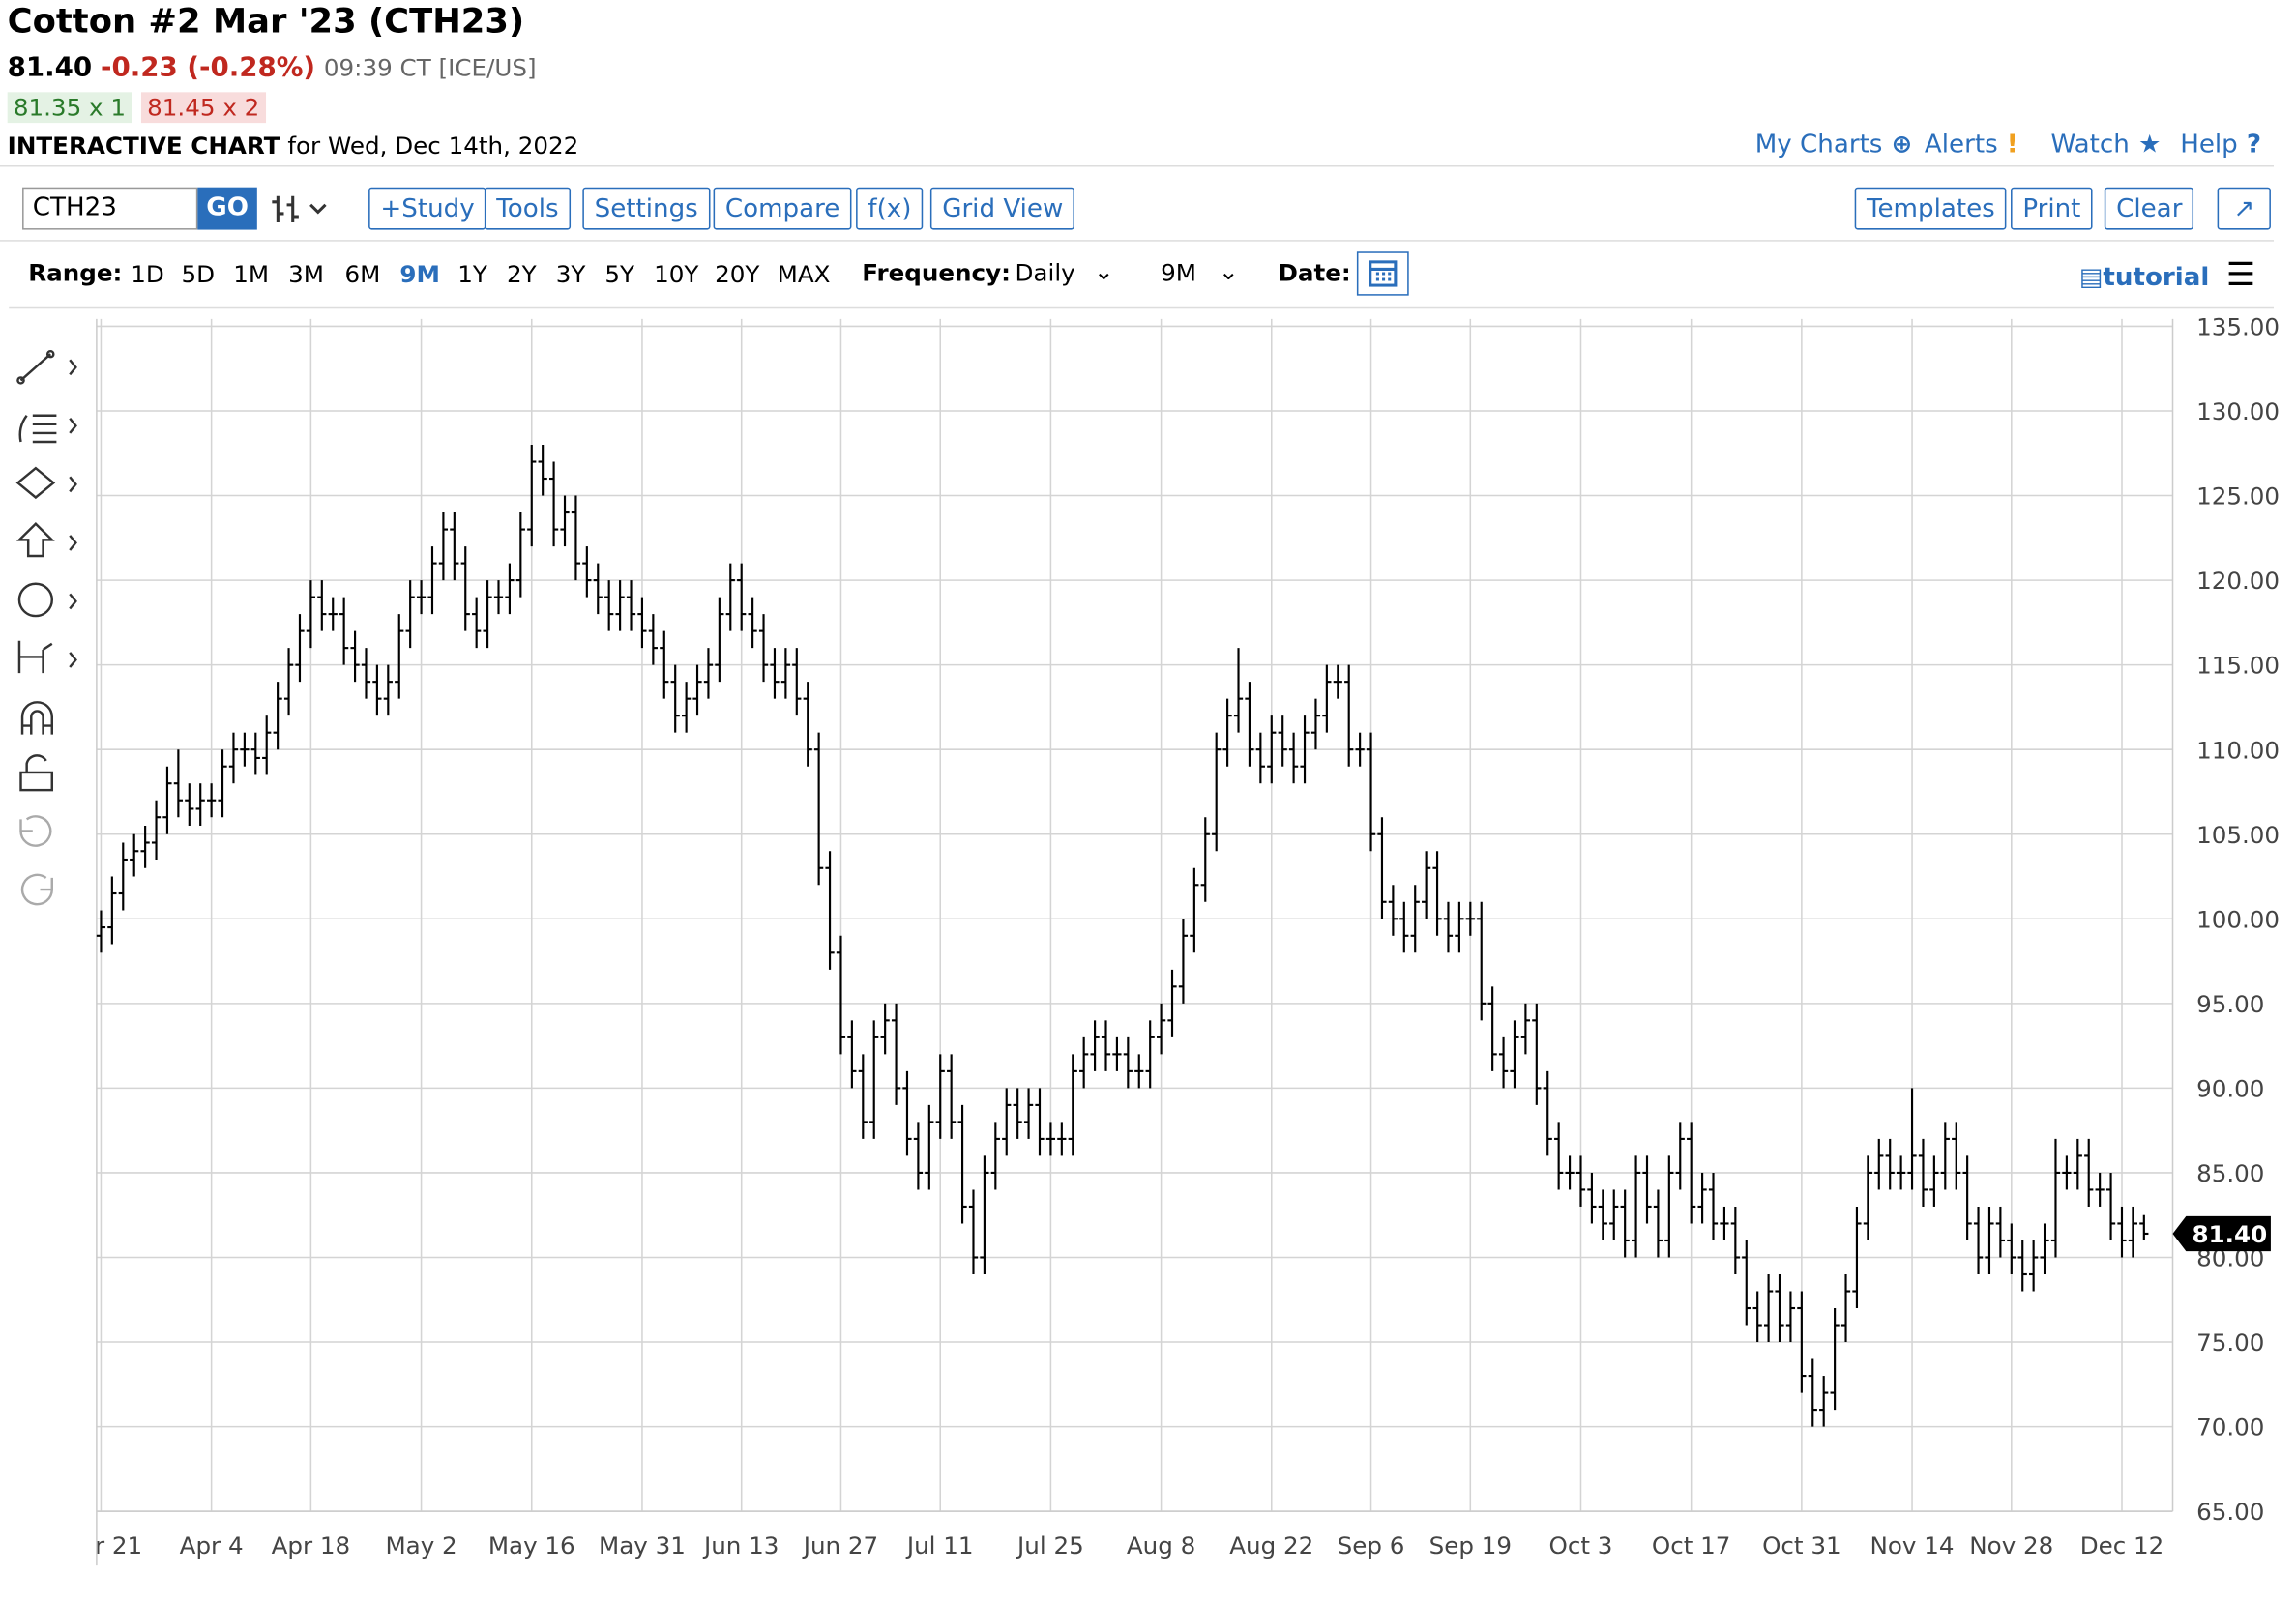 The image size is (2296, 1605). What do you see at coordinates (2240, 276) in the screenshot?
I see `menu-button: ☰` at bounding box center [2240, 276].